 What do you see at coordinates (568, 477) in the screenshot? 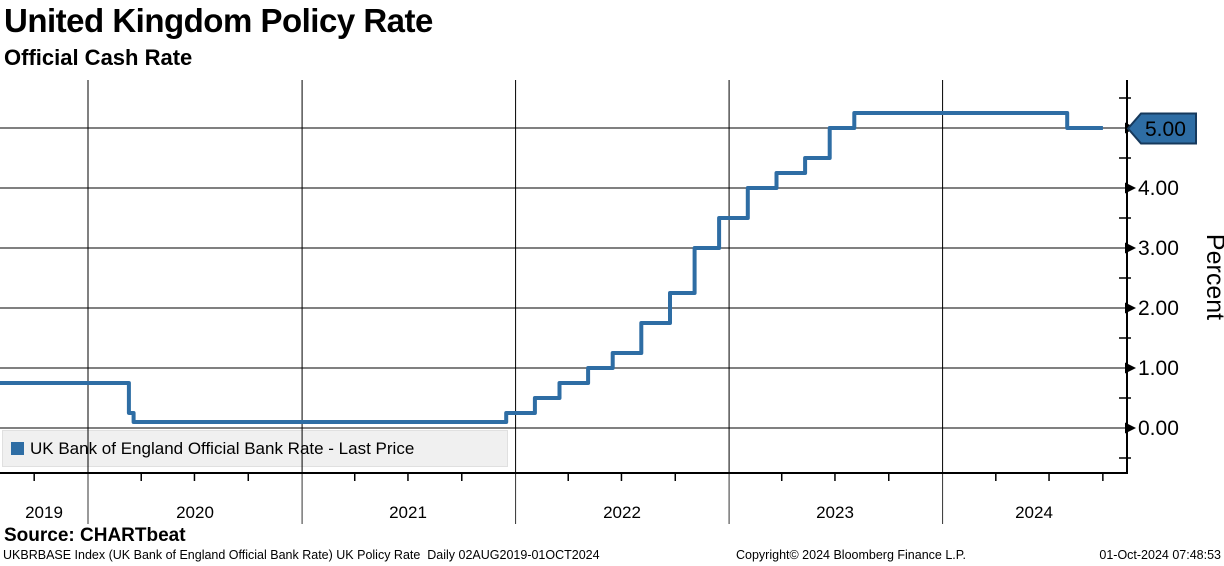
I see `x-axis-quarter-ticks` at bounding box center [568, 477].